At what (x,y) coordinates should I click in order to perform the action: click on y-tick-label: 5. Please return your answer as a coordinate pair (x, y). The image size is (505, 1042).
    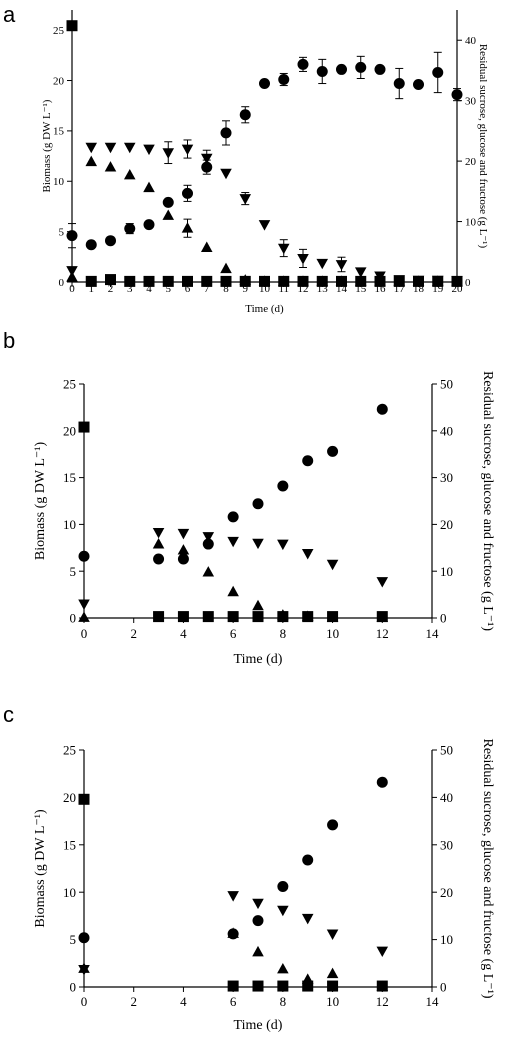
    Looking at the image, I should click on (62, 232).